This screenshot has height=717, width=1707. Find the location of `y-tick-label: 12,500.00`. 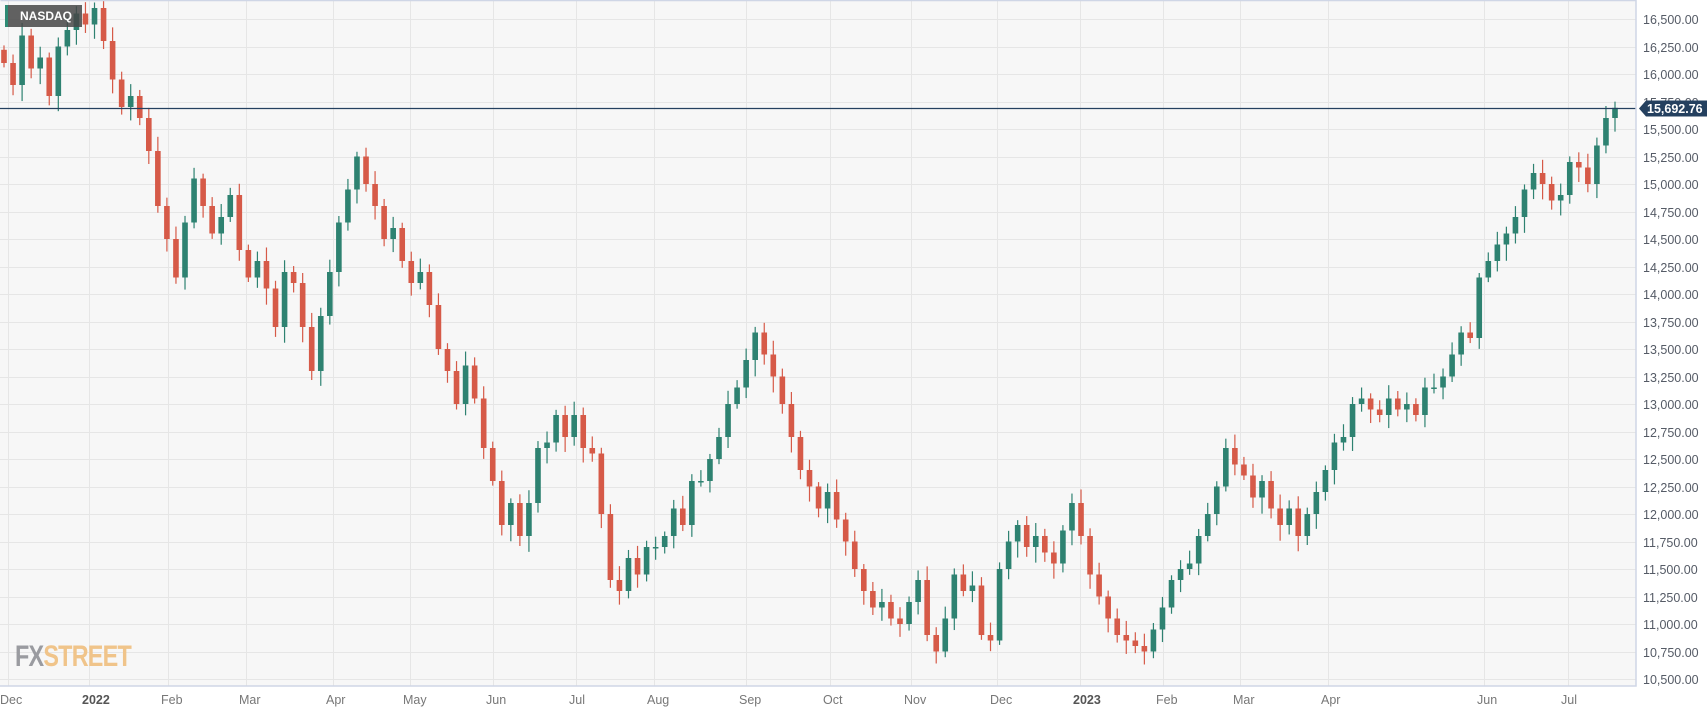

y-tick-label: 12,500.00 is located at coordinates (1671, 460).